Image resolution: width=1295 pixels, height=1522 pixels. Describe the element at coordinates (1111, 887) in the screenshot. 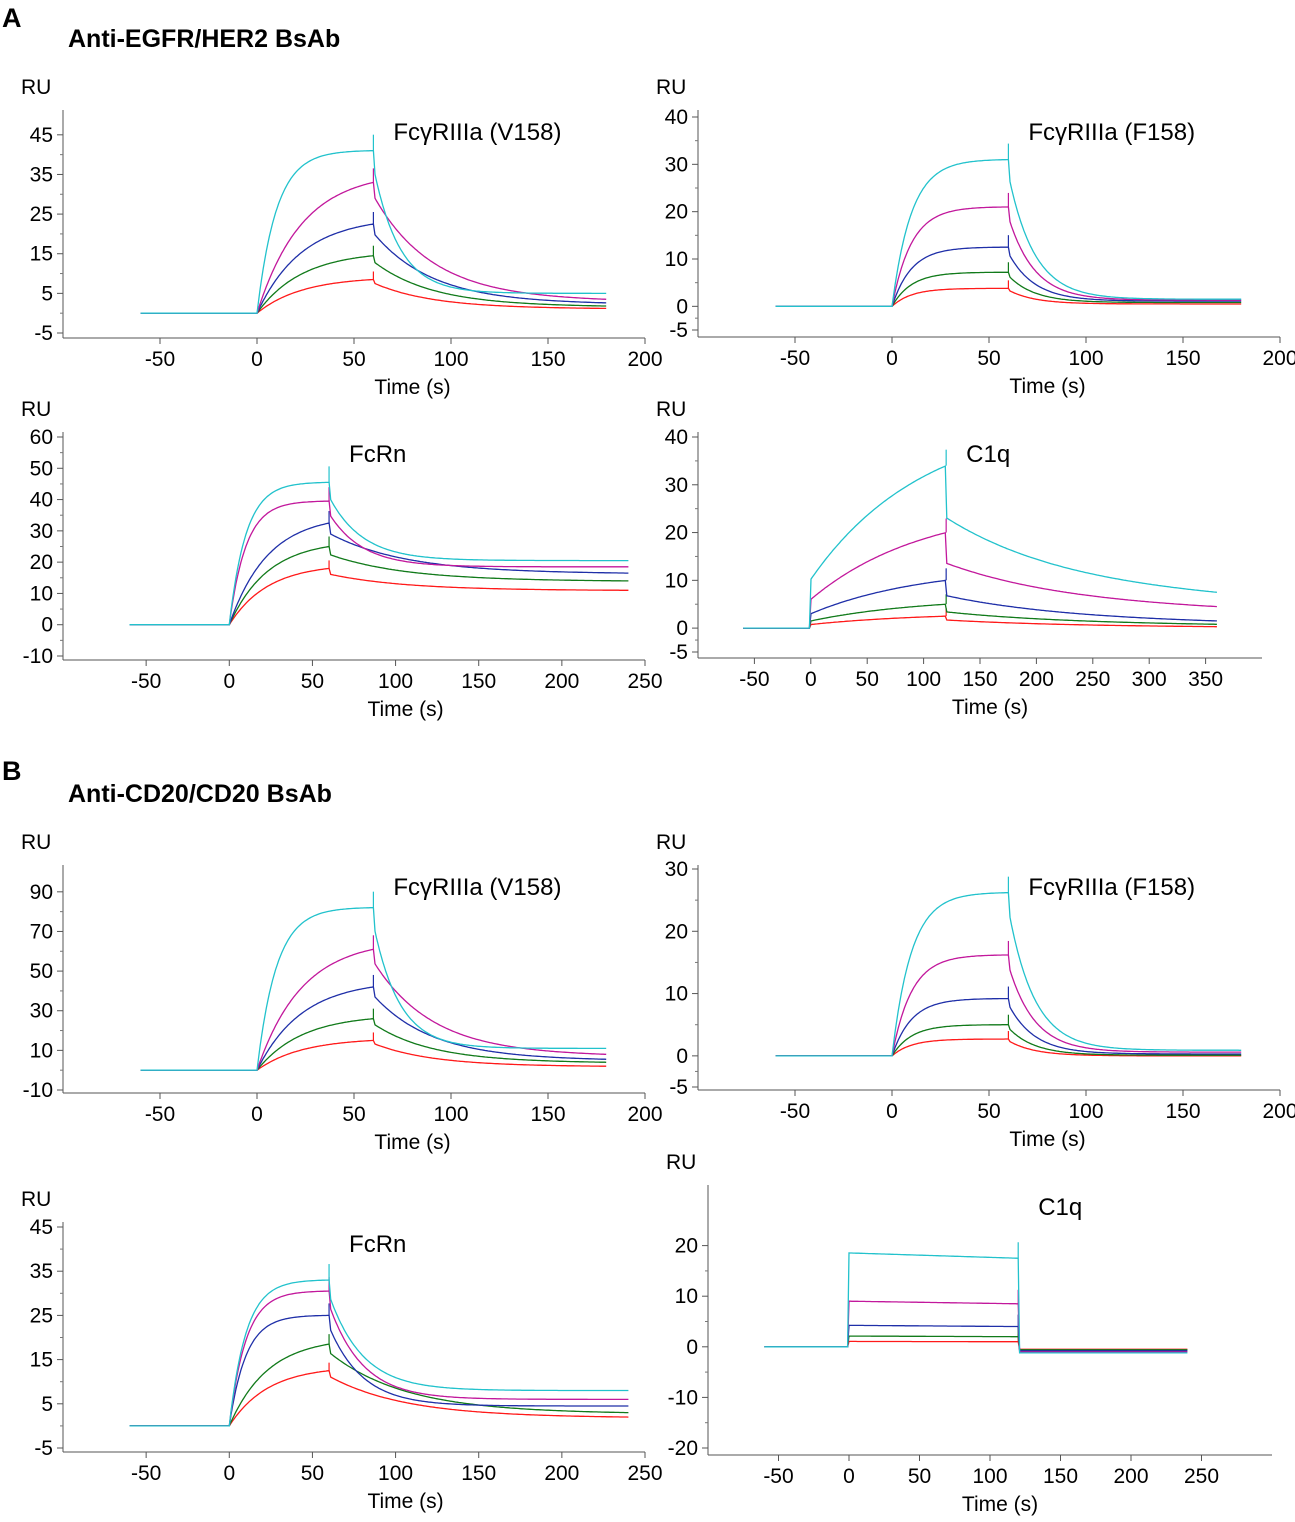

I see `receptor-label: FcγRIIIa (F158)` at that location.